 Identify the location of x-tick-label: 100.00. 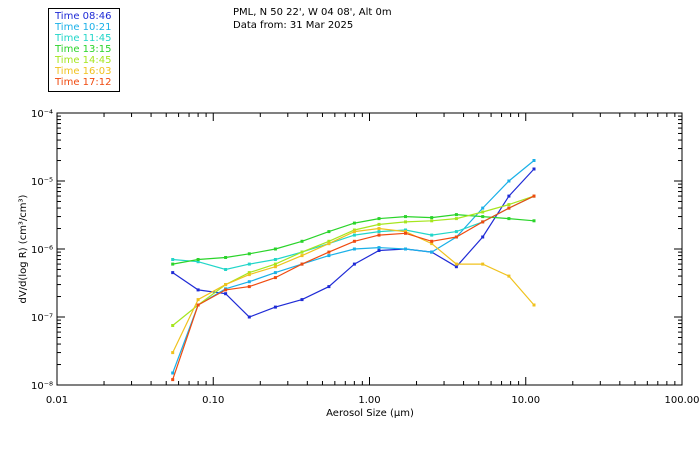
(682, 400).